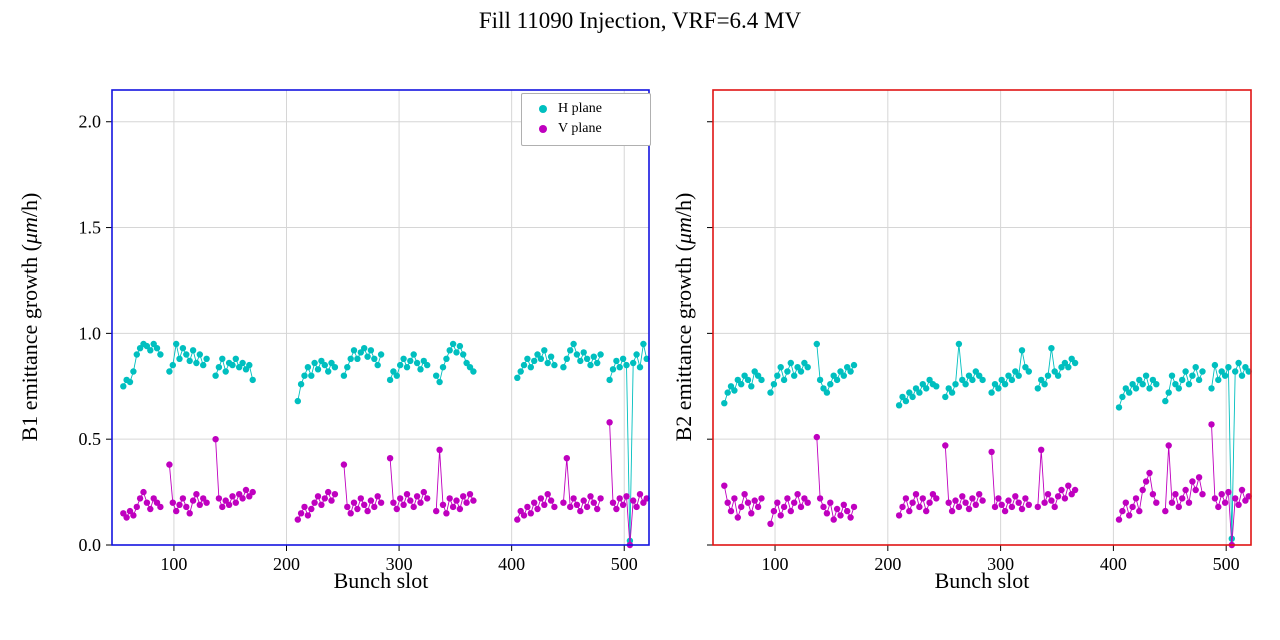 Image resolution: width=1280 pixels, height=640 pixels. Describe the element at coordinates (90, 228) in the screenshot. I see `b1-y-tick-label: 1.5` at that location.